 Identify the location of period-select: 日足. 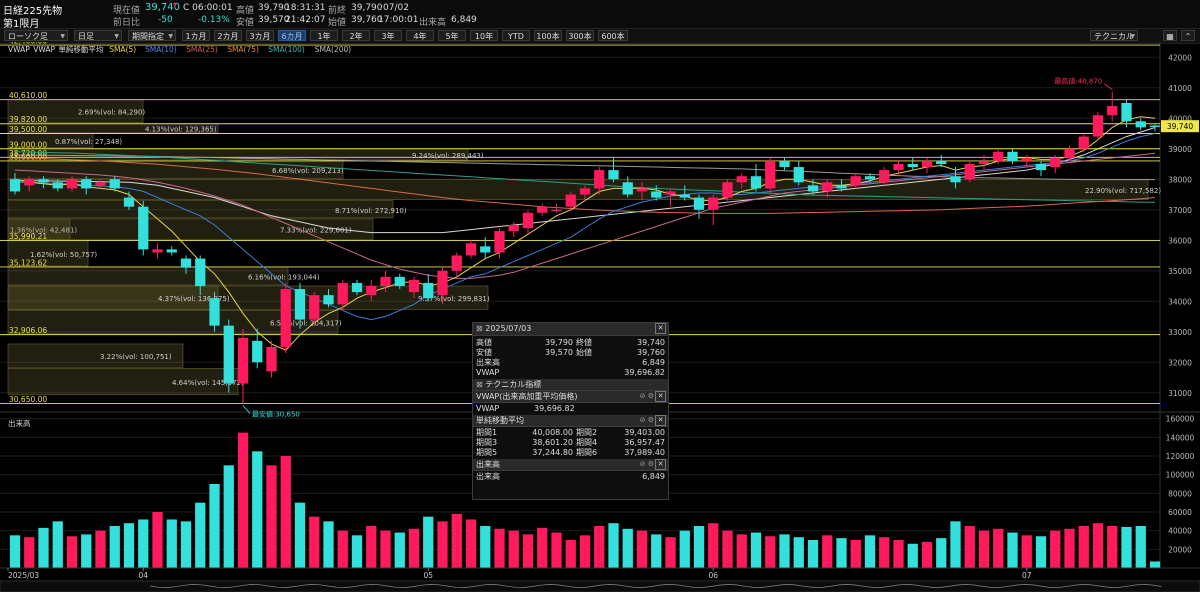
(98, 36).